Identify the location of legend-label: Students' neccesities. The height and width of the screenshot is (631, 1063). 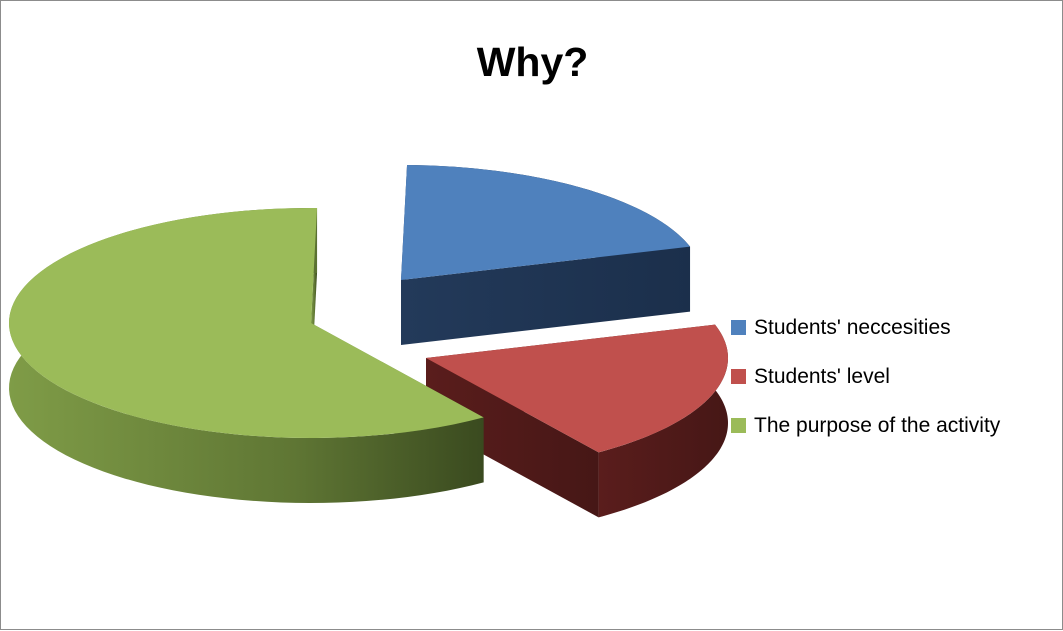
(852, 327).